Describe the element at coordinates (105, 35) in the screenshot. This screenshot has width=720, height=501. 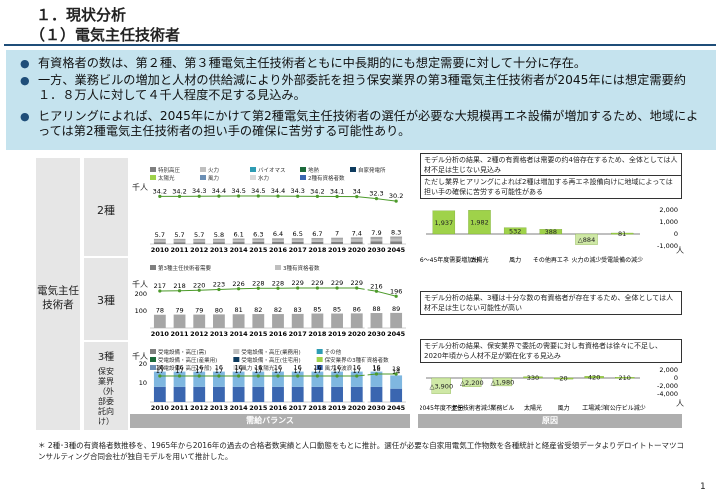
I see `subsection-title: （１）電気主任技術者` at that location.